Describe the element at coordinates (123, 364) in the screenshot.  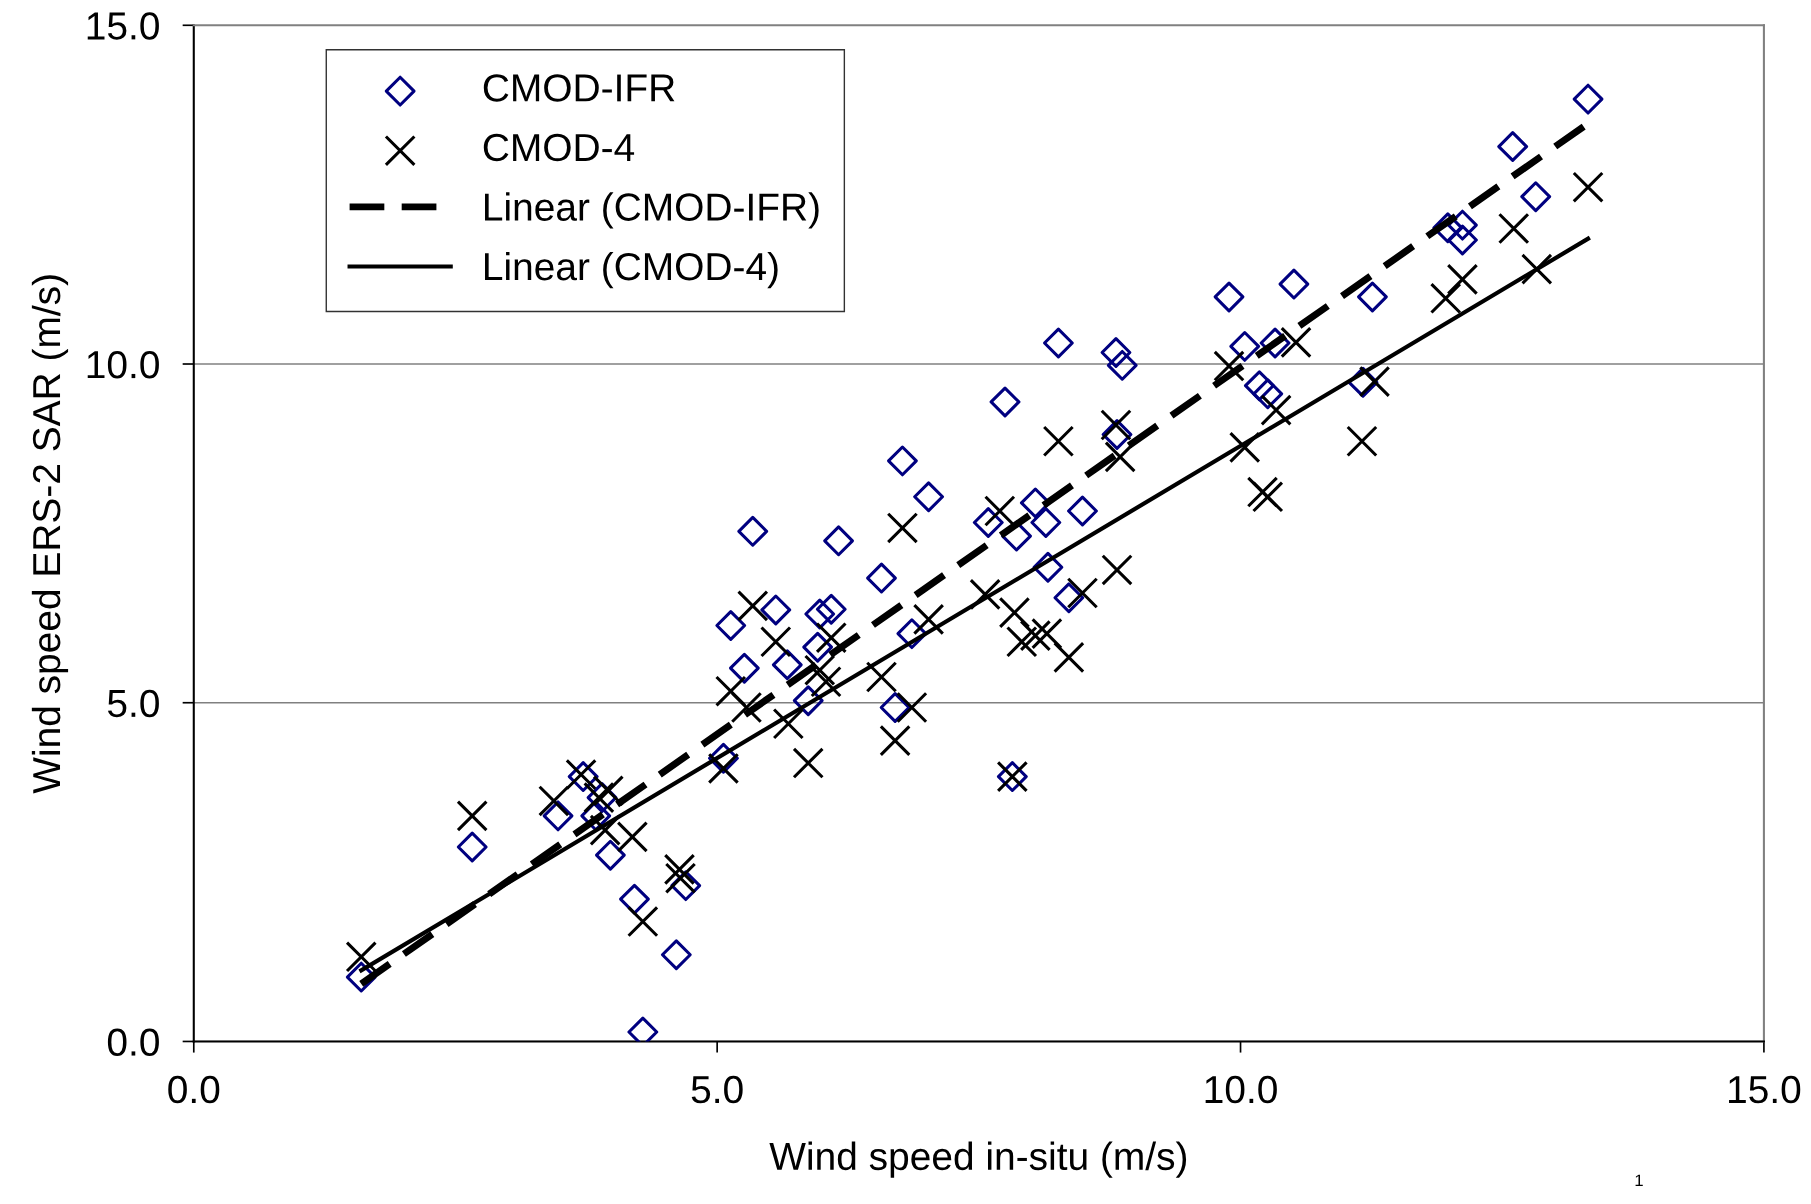
I see `y-tick-label: 10.0` at that location.